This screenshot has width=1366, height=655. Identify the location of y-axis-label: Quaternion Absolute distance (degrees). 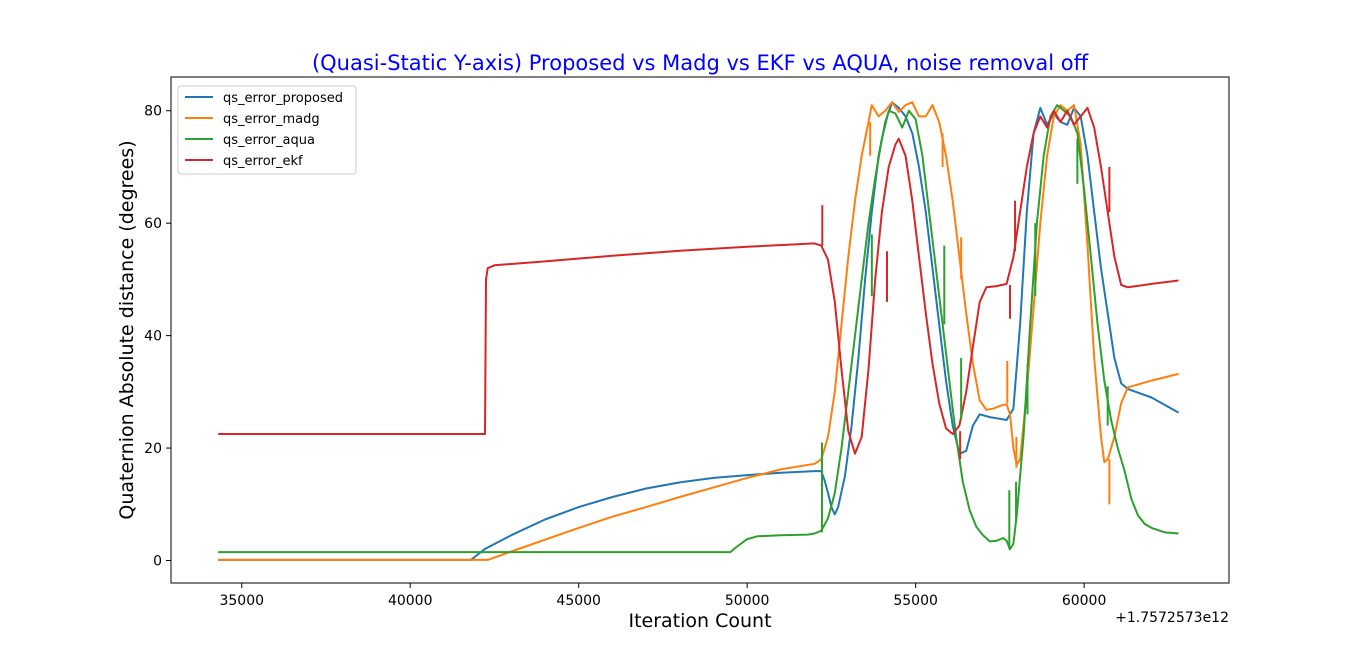
(127, 329).